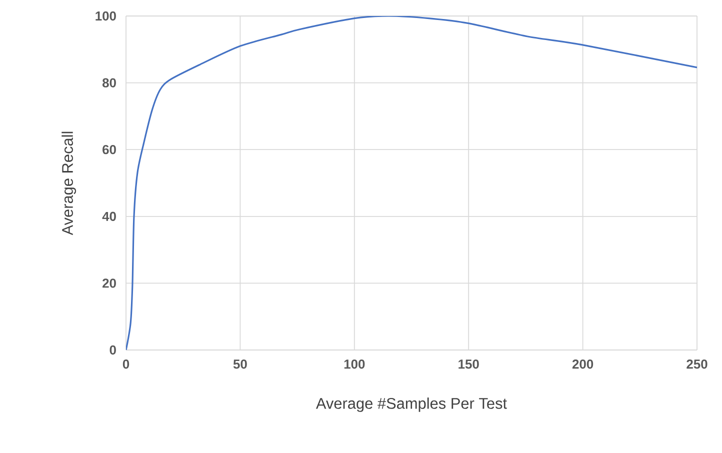  I want to click on y-tick-label: 60, so click(109, 149).